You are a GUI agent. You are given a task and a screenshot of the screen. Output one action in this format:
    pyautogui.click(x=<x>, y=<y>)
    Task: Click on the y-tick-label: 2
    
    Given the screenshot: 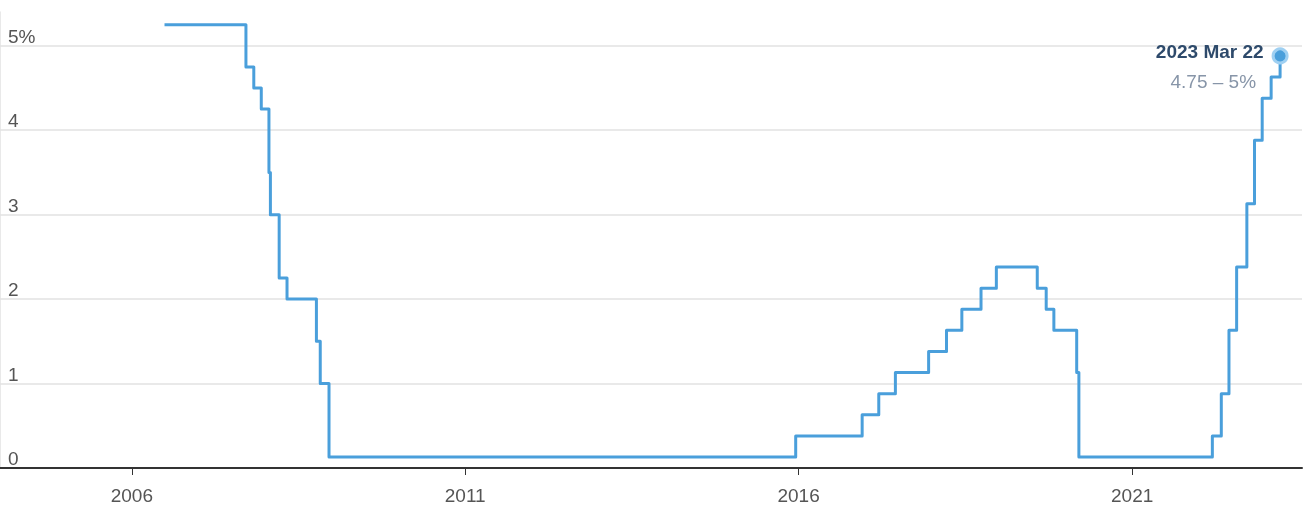 What is the action you would take?
    pyautogui.click(x=13, y=290)
    